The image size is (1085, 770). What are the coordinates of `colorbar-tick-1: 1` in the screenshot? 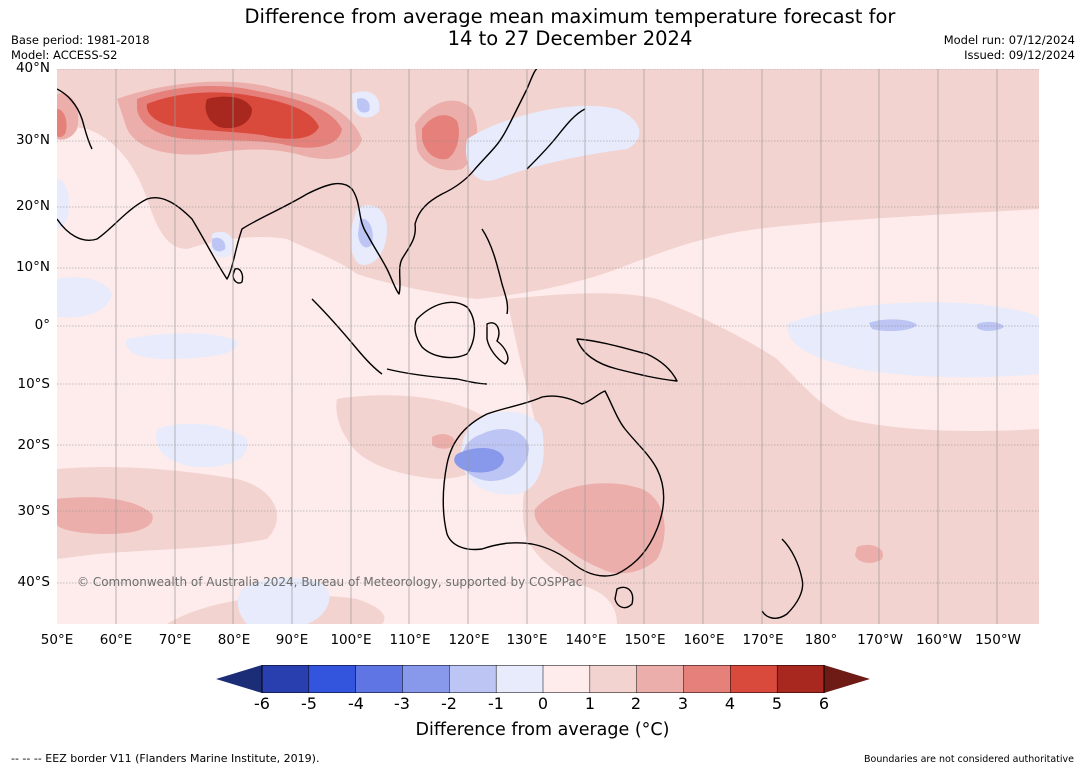 It's located at (590, 703).